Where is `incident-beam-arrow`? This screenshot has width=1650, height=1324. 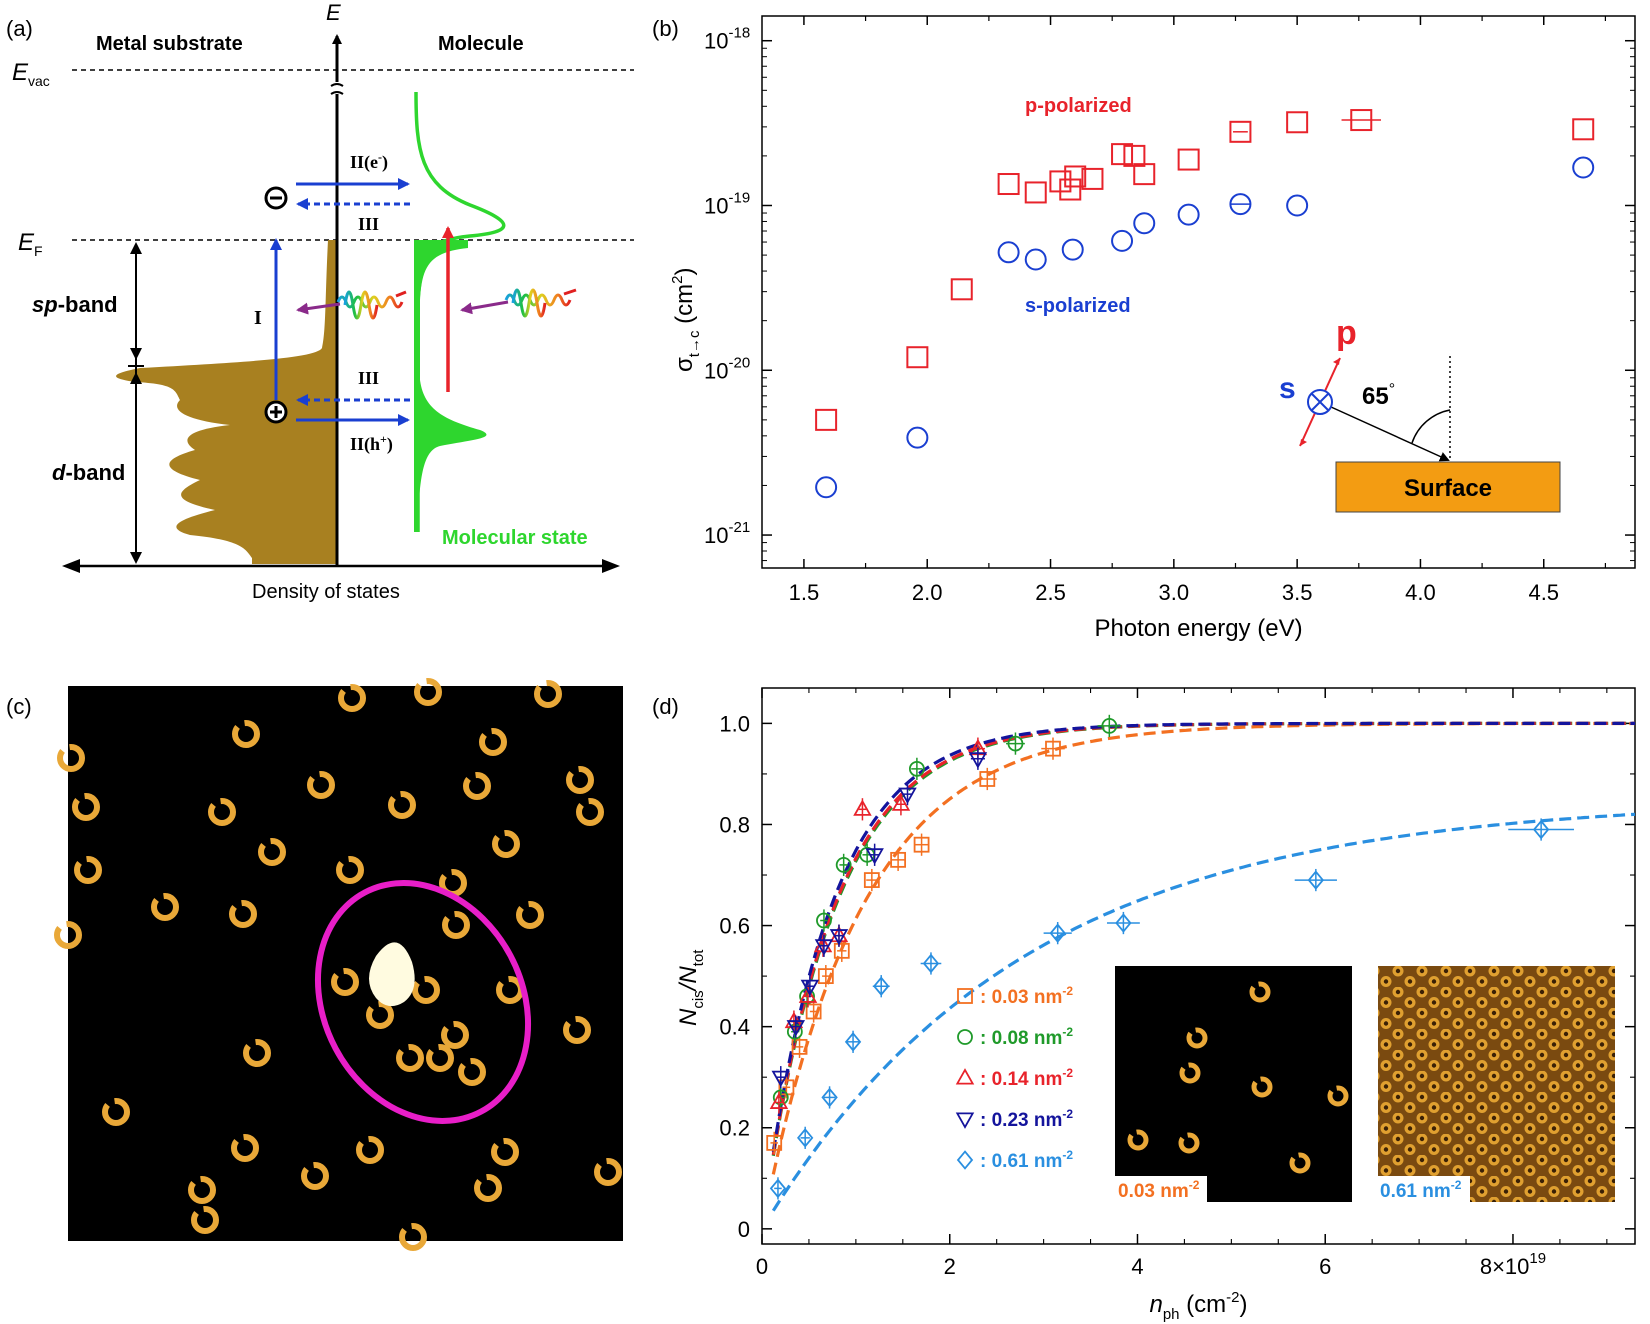 incident-beam-arrow is located at coordinates (1384, 431).